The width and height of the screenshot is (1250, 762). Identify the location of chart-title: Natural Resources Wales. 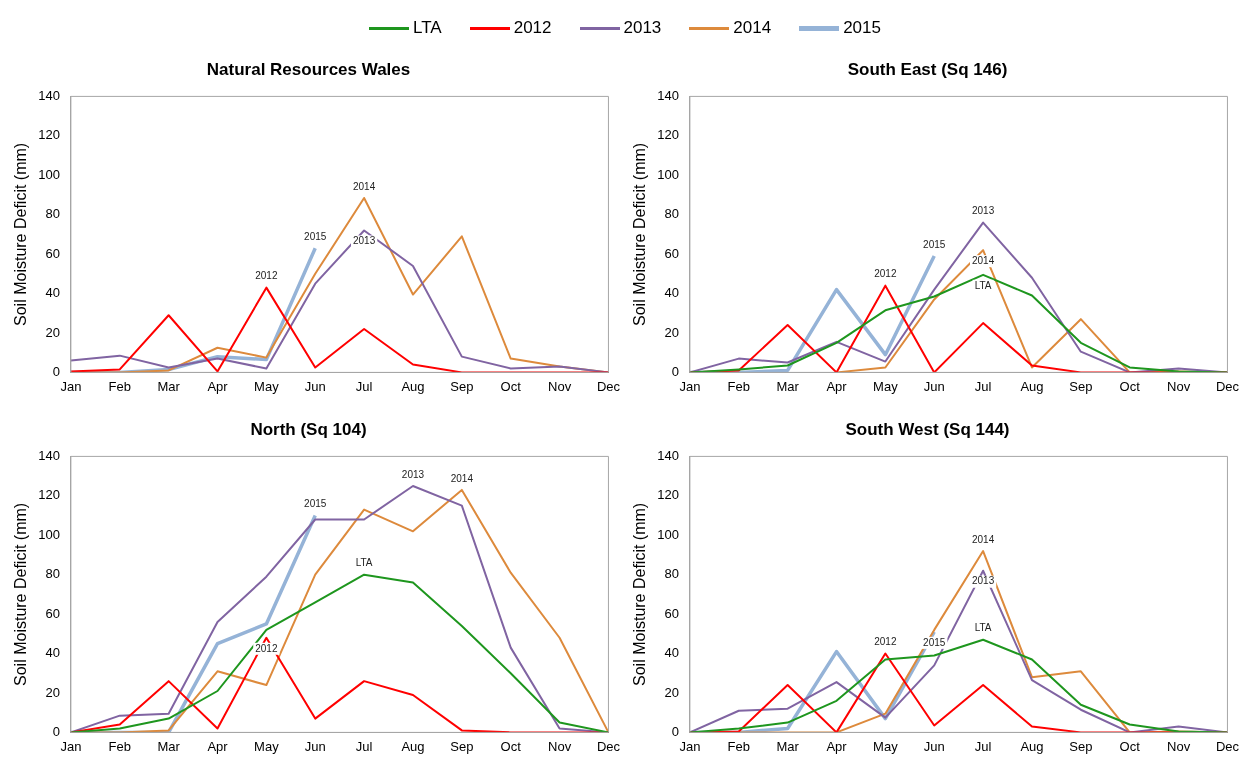
(308, 69).